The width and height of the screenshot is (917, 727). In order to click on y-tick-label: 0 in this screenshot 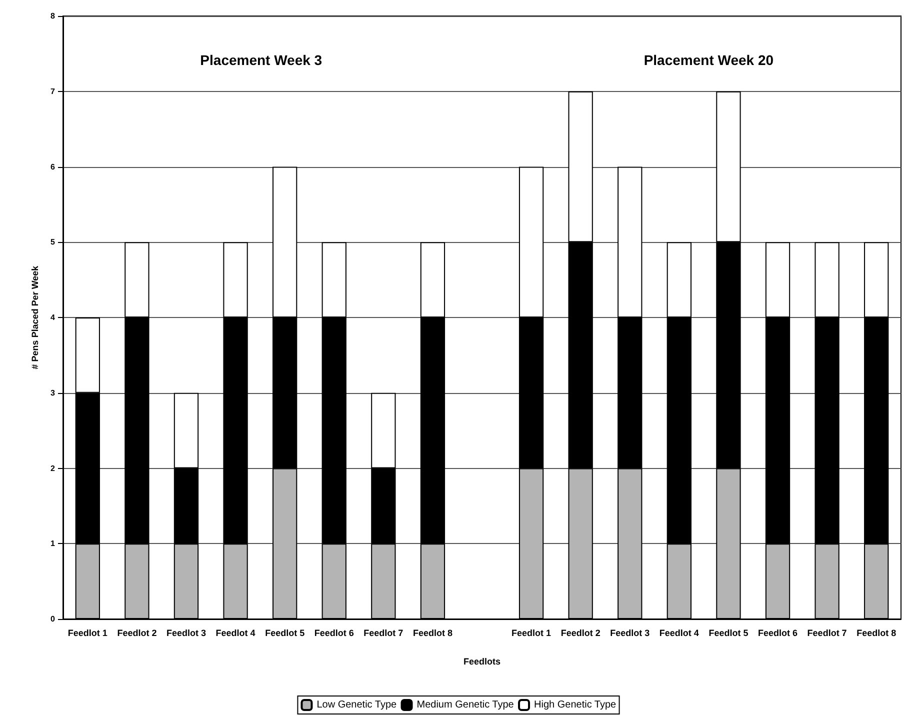, I will do `click(53, 619)`.